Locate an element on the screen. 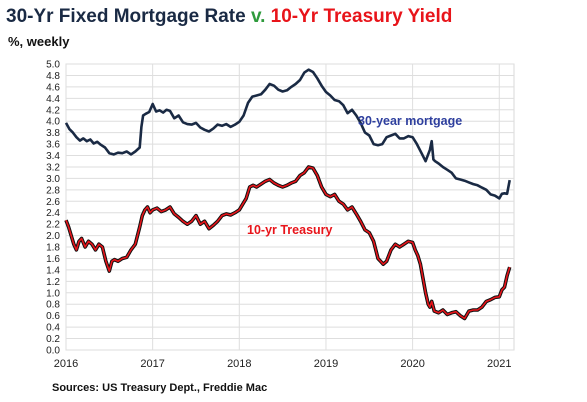  y-tick-label: 4.0 is located at coordinates (53, 122).